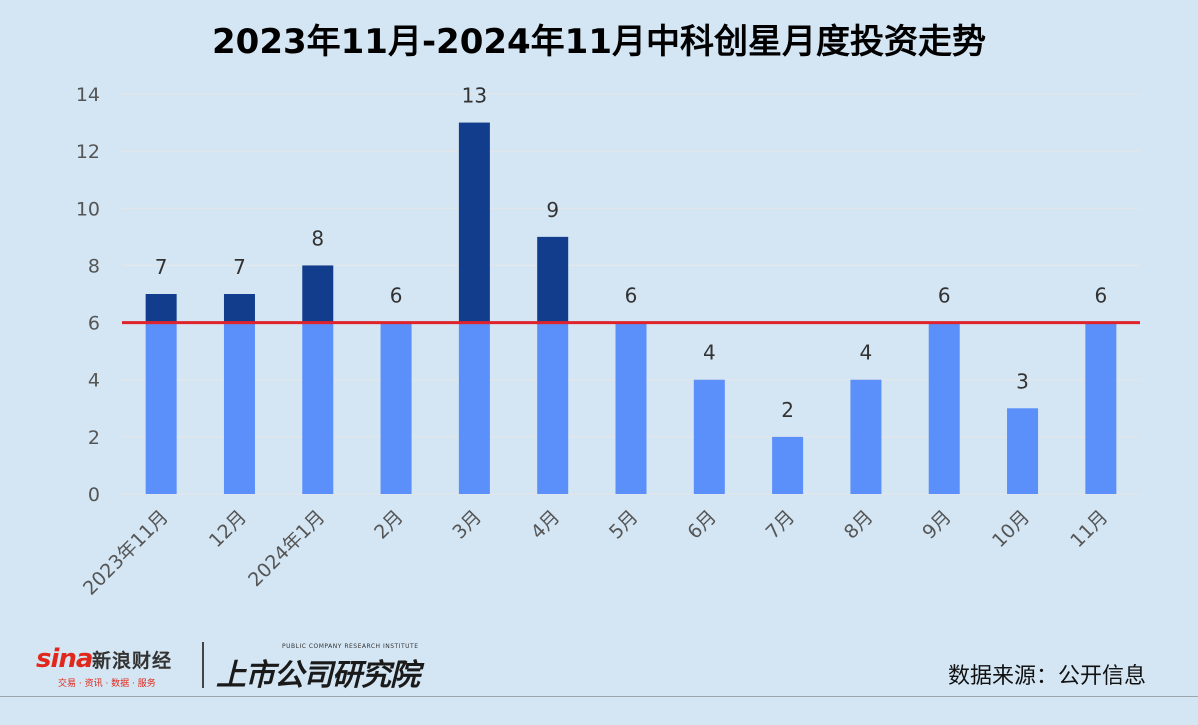 This screenshot has width=1198, height=725. Describe the element at coordinates (126, 553) in the screenshot. I see `x-category-label: 2023年11月` at that location.